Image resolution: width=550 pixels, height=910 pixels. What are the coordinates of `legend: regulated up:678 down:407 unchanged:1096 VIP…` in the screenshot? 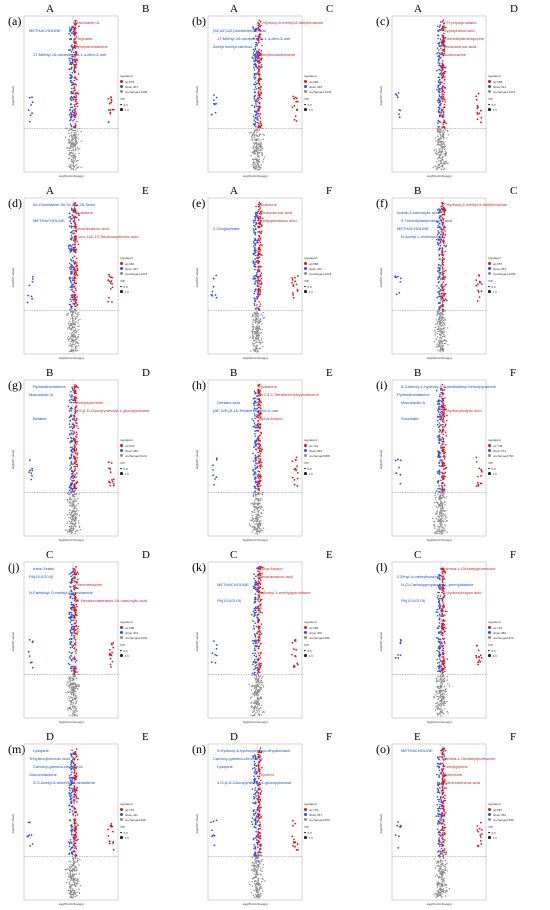 It's located at (147, 93).